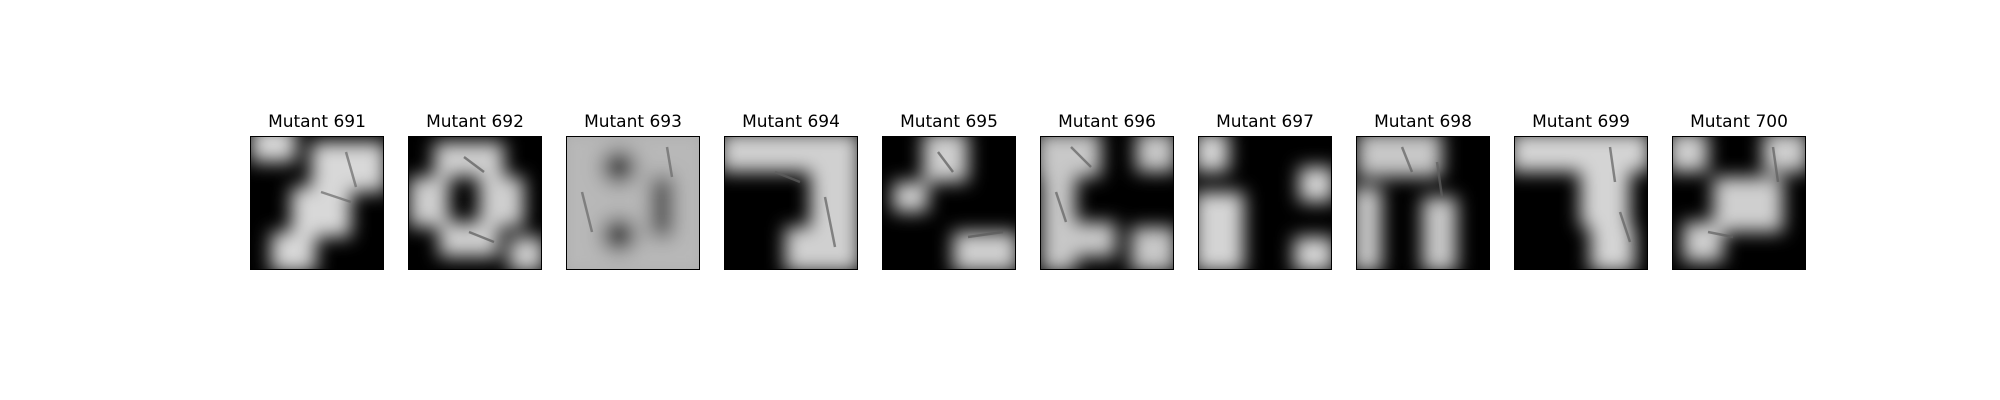  What do you see at coordinates (1581, 122) in the screenshot?
I see `panel-title: Mutant 699` at bounding box center [1581, 122].